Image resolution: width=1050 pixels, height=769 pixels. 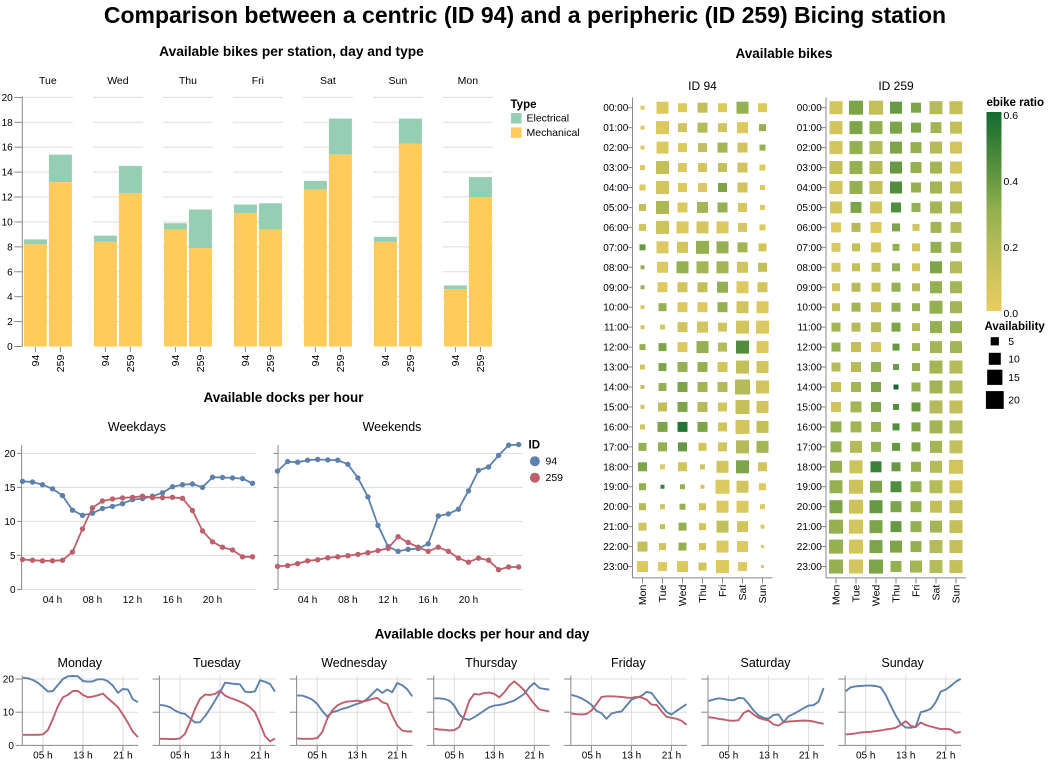 What do you see at coordinates (10, 322) in the screenshot?
I see `svg-text: 2` at bounding box center [10, 322].